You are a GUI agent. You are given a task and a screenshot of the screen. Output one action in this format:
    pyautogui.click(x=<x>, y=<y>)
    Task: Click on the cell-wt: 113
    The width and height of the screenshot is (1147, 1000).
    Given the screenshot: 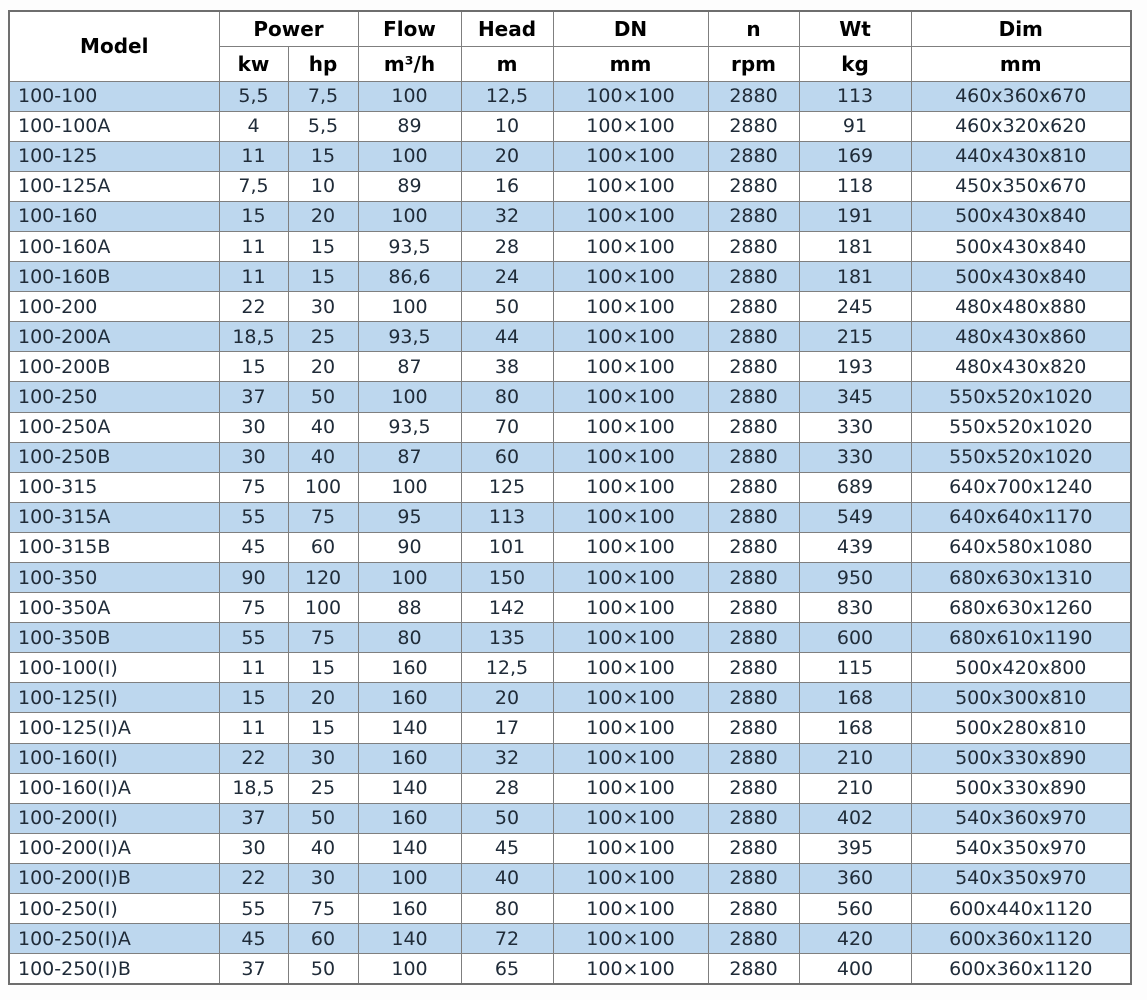 What is the action you would take?
    pyautogui.click(x=855, y=96)
    